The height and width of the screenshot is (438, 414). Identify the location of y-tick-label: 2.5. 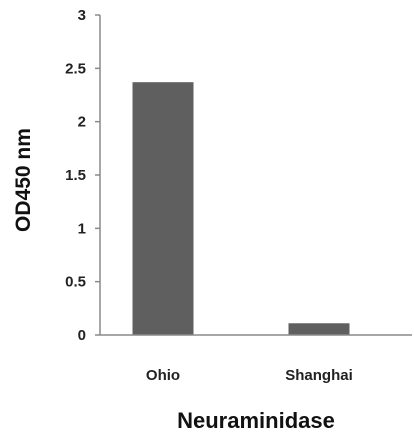
(75, 68).